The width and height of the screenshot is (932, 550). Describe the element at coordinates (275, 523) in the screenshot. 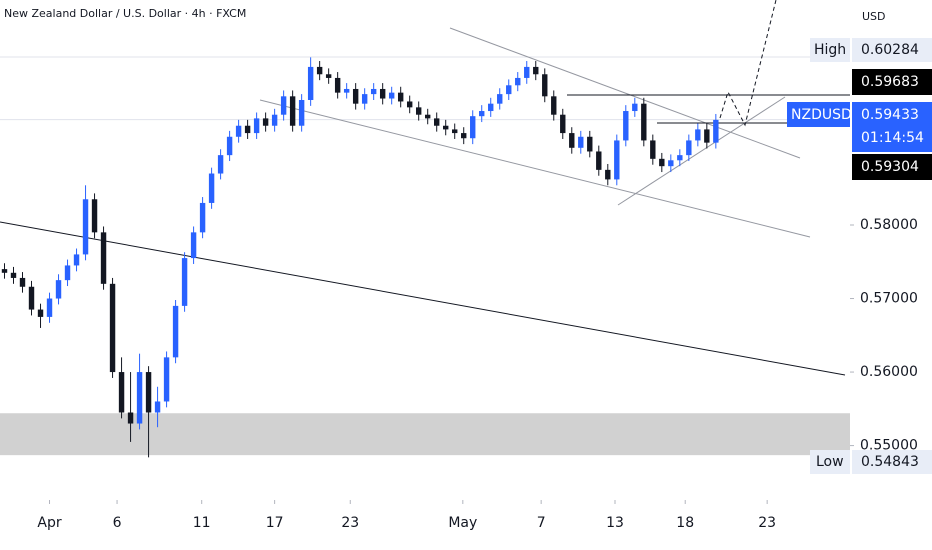

I see `x-tick-label: 17` at that location.